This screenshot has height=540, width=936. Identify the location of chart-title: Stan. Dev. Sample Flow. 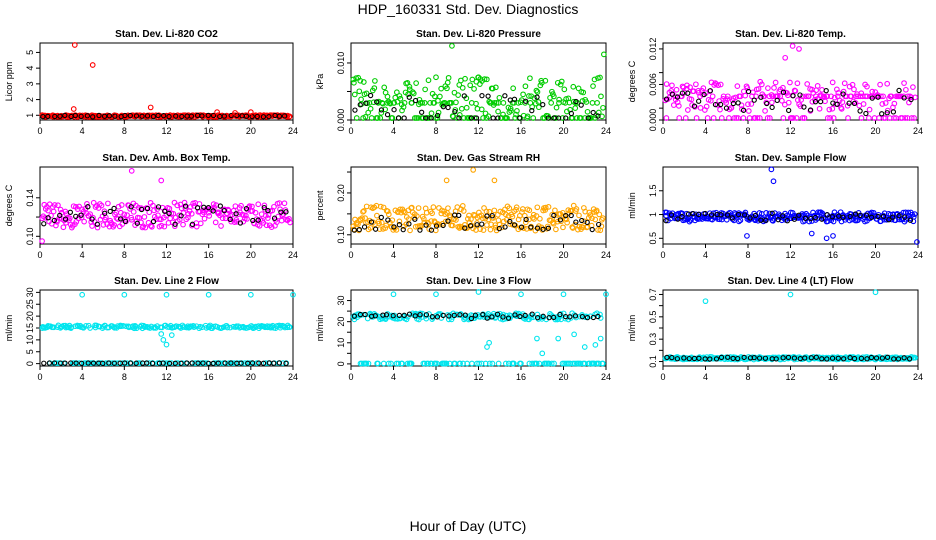
(791, 158).